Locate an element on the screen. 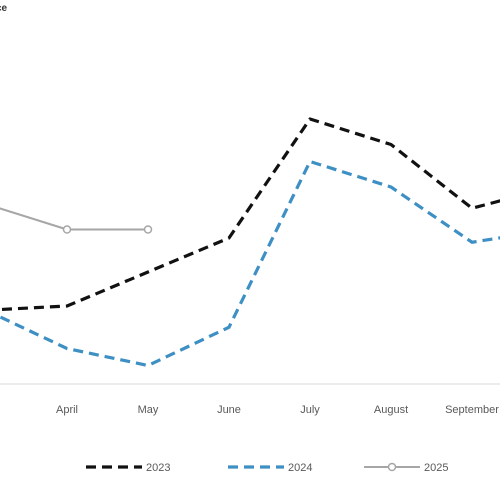 The image size is (500, 500). series-line-2025 is located at coordinates (74, 219).